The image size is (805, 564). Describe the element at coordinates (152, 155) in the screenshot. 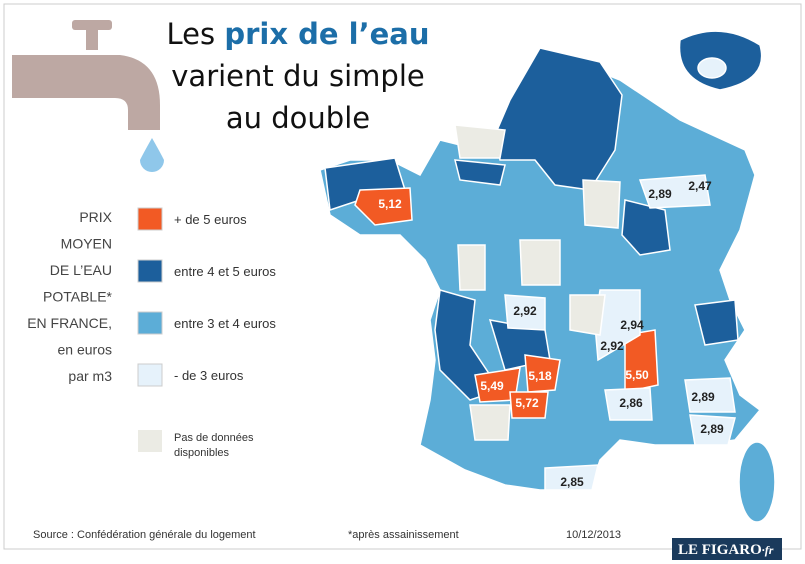

I see `water-drop` at that location.